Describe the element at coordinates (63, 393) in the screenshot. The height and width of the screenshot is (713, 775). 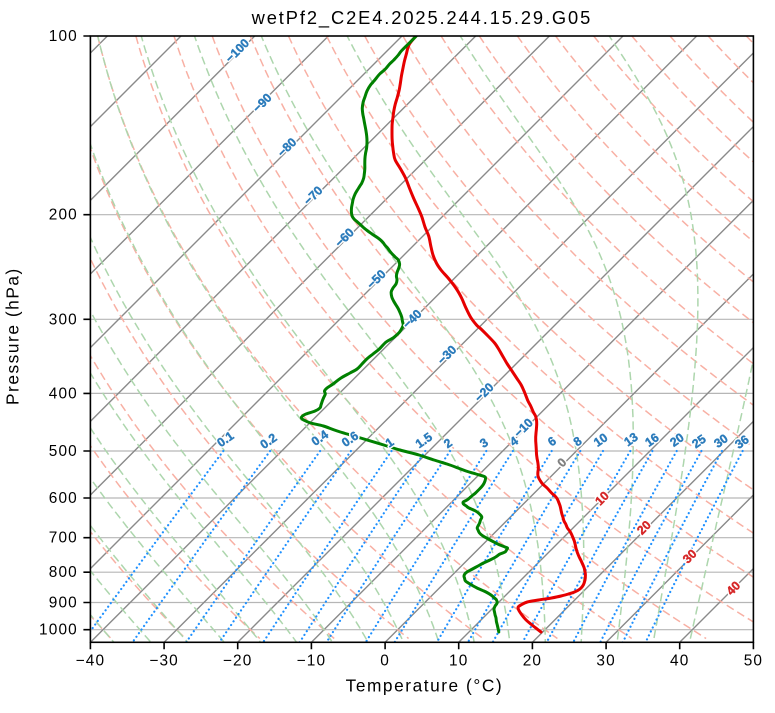
I see `svg-text: 400` at that location.